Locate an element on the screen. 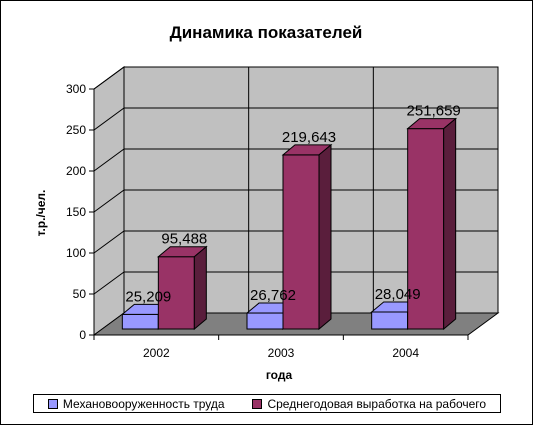 The width and height of the screenshot is (533, 425). data-label: 26,762 is located at coordinates (273, 295).